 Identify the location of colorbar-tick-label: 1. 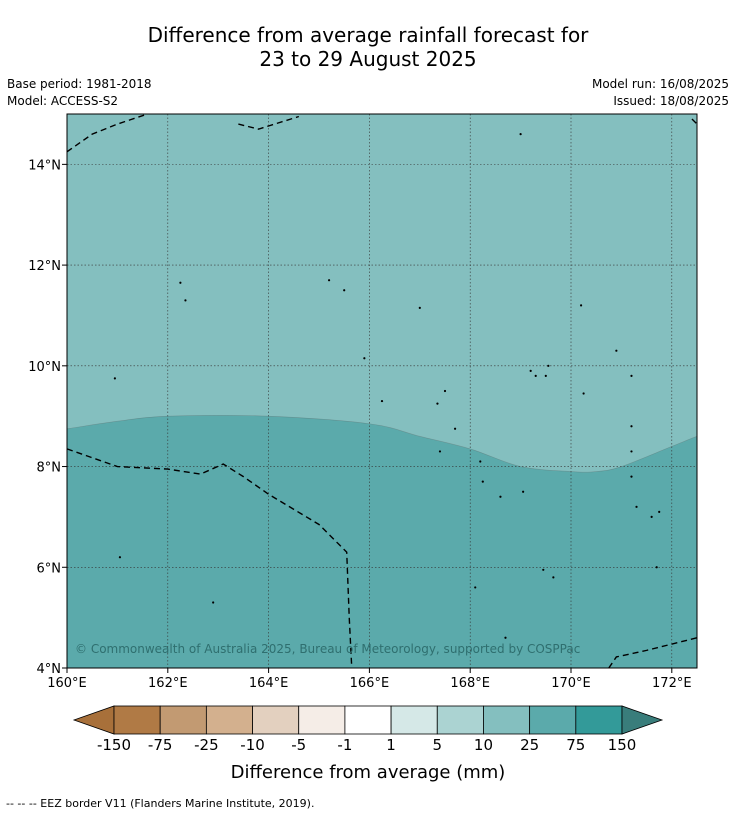
(391, 745).